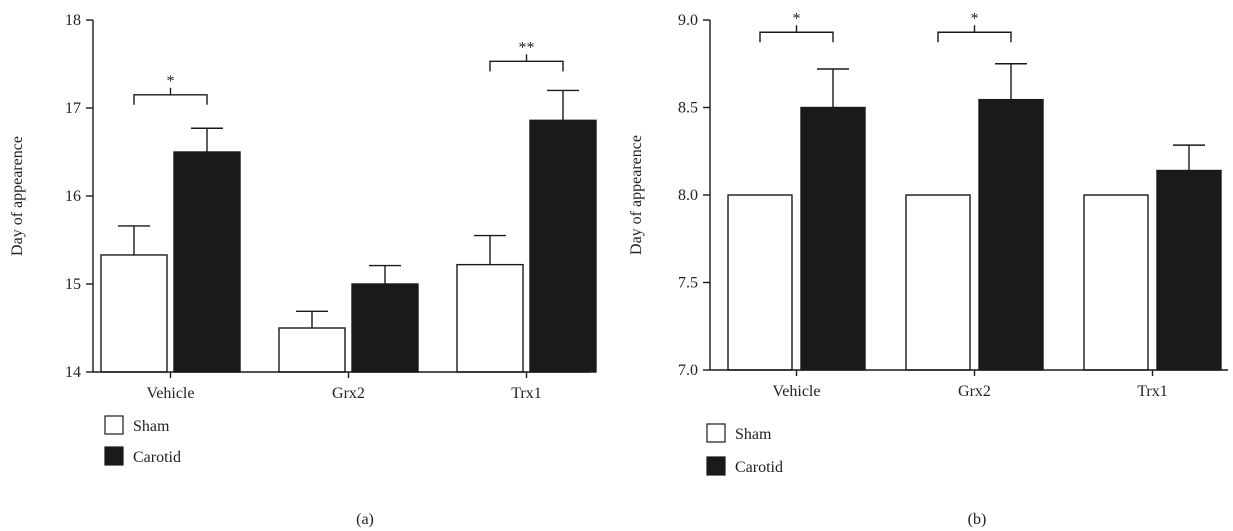  Describe the element at coordinates (73, 196) in the screenshot. I see `y-tick-label: 16` at that location.